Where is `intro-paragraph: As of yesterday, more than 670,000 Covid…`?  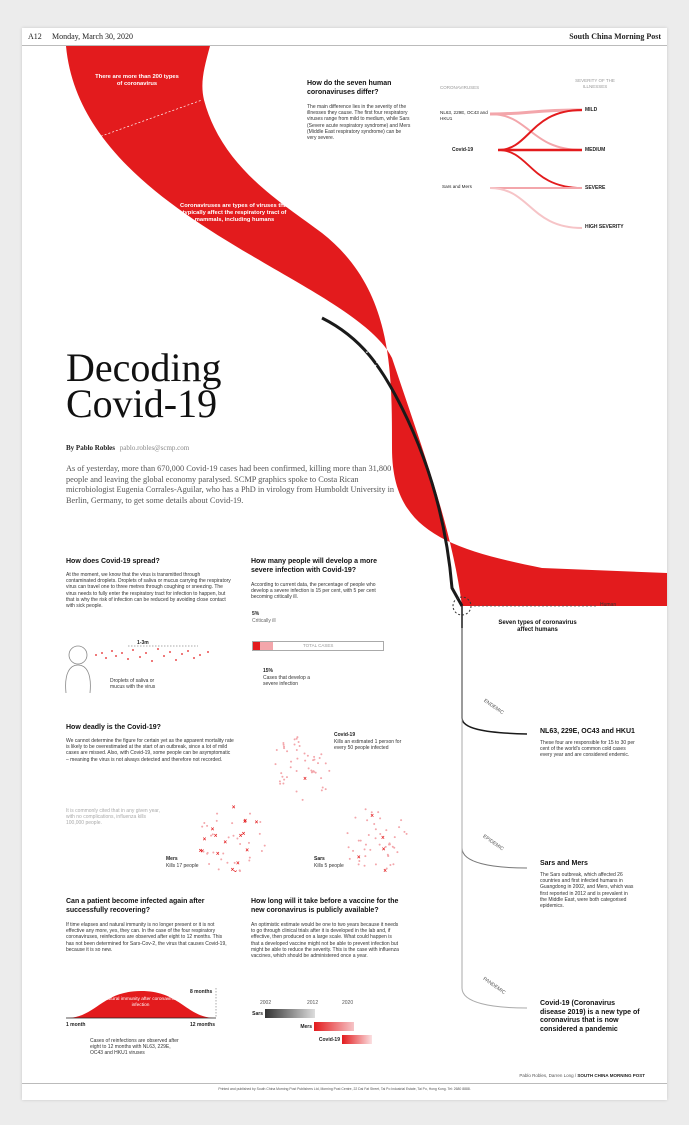 intro-paragraph: As of yesterday, more than 670,000 Covid… is located at coordinates (230, 484).